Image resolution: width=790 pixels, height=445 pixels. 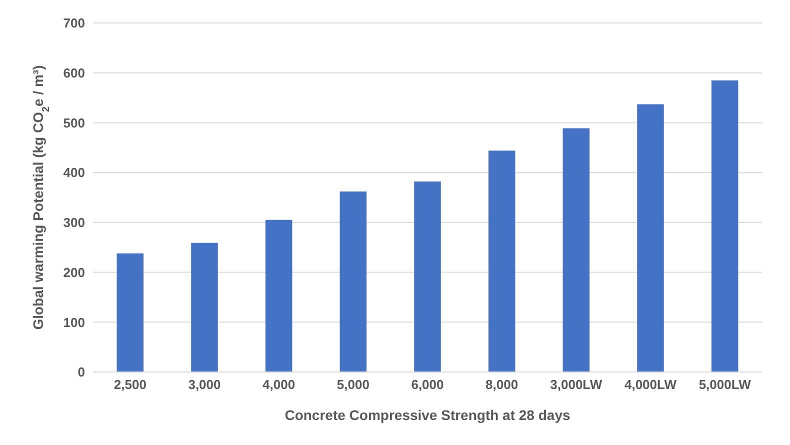 What do you see at coordinates (427, 384) in the screenshot?
I see `x-tick-label: 6,000` at bounding box center [427, 384].